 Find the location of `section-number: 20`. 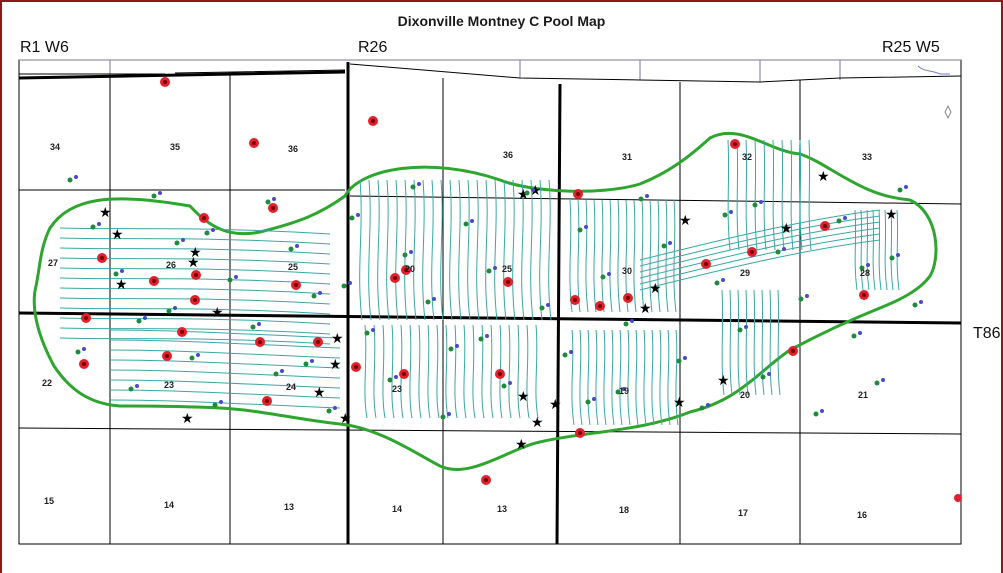

section-number: 20 is located at coordinates (410, 269).